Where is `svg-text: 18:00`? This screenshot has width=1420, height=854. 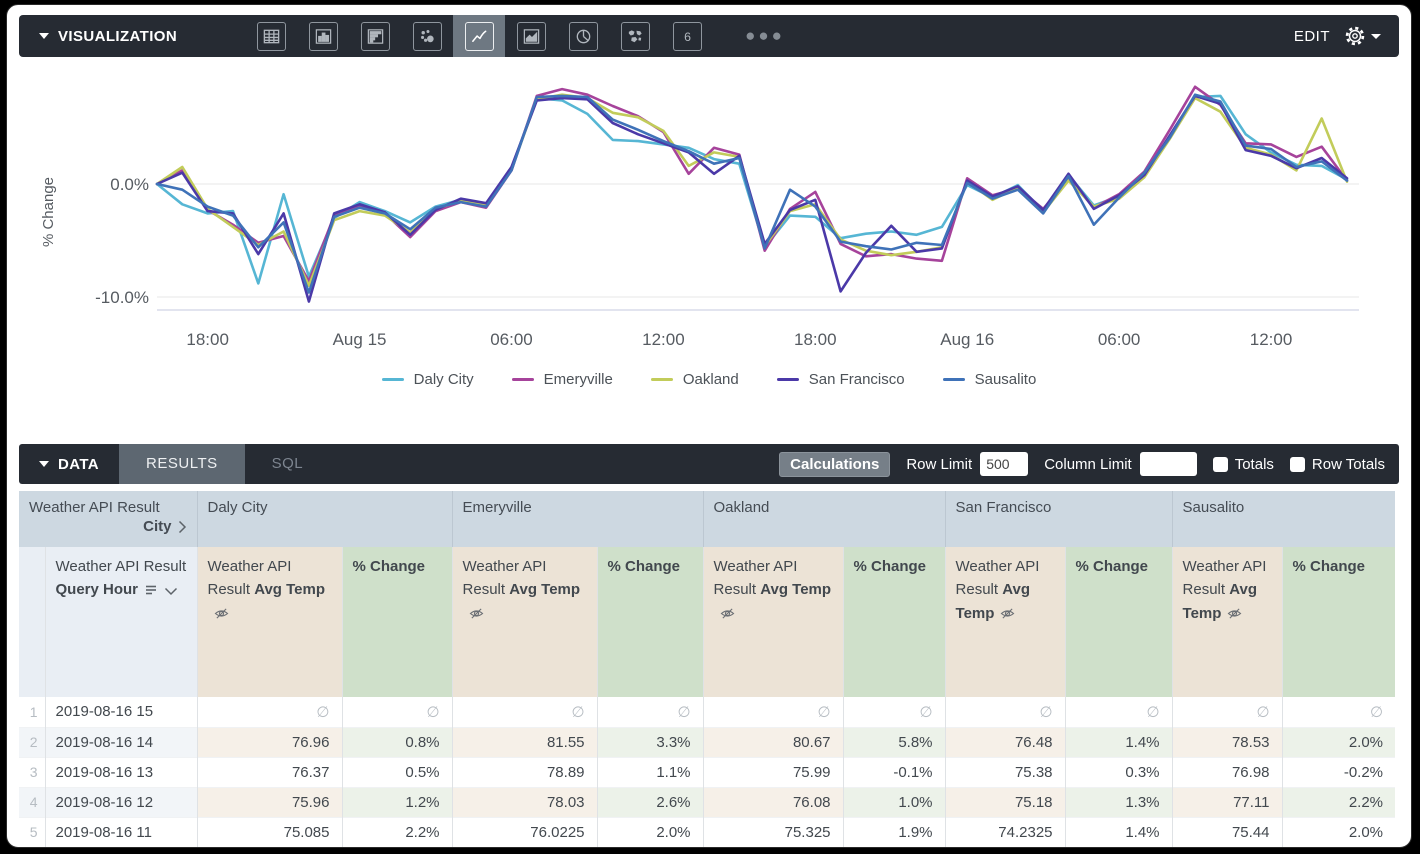
svg-text: 18:00 is located at coordinates (207, 339).